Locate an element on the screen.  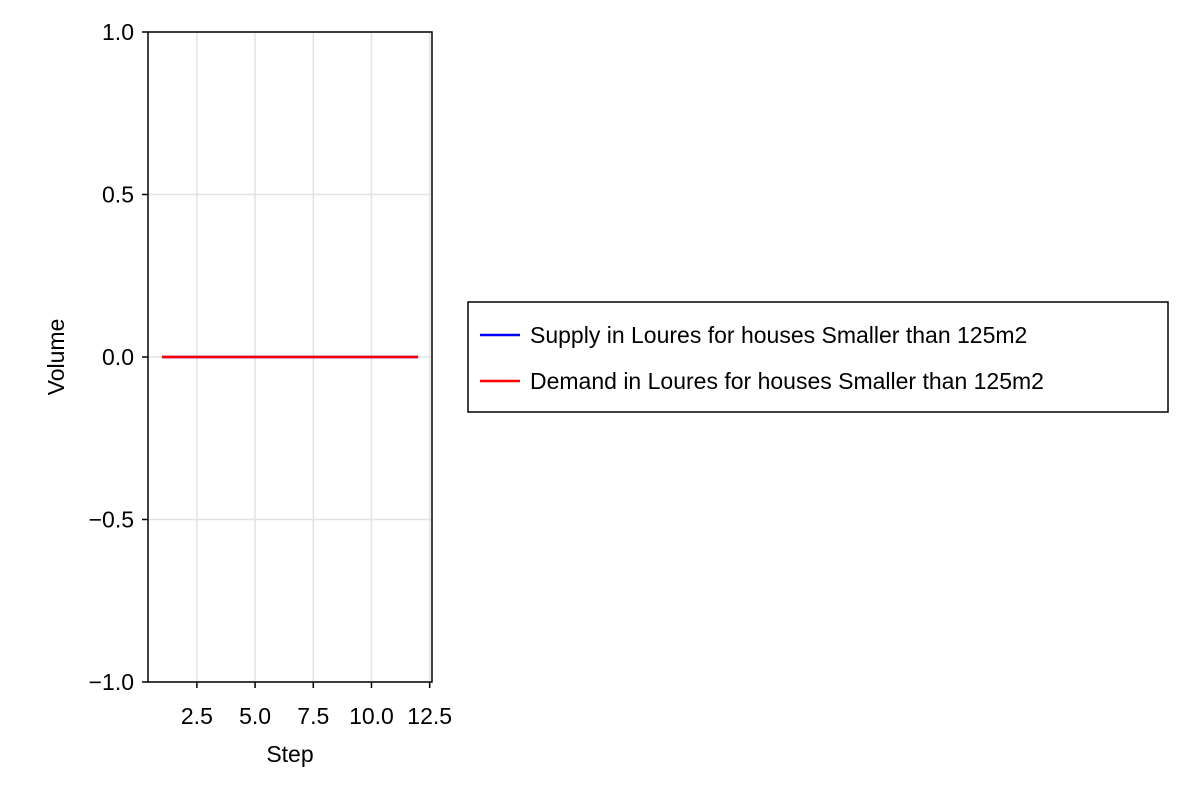
y-axis-title: Volume is located at coordinates (56, 357).